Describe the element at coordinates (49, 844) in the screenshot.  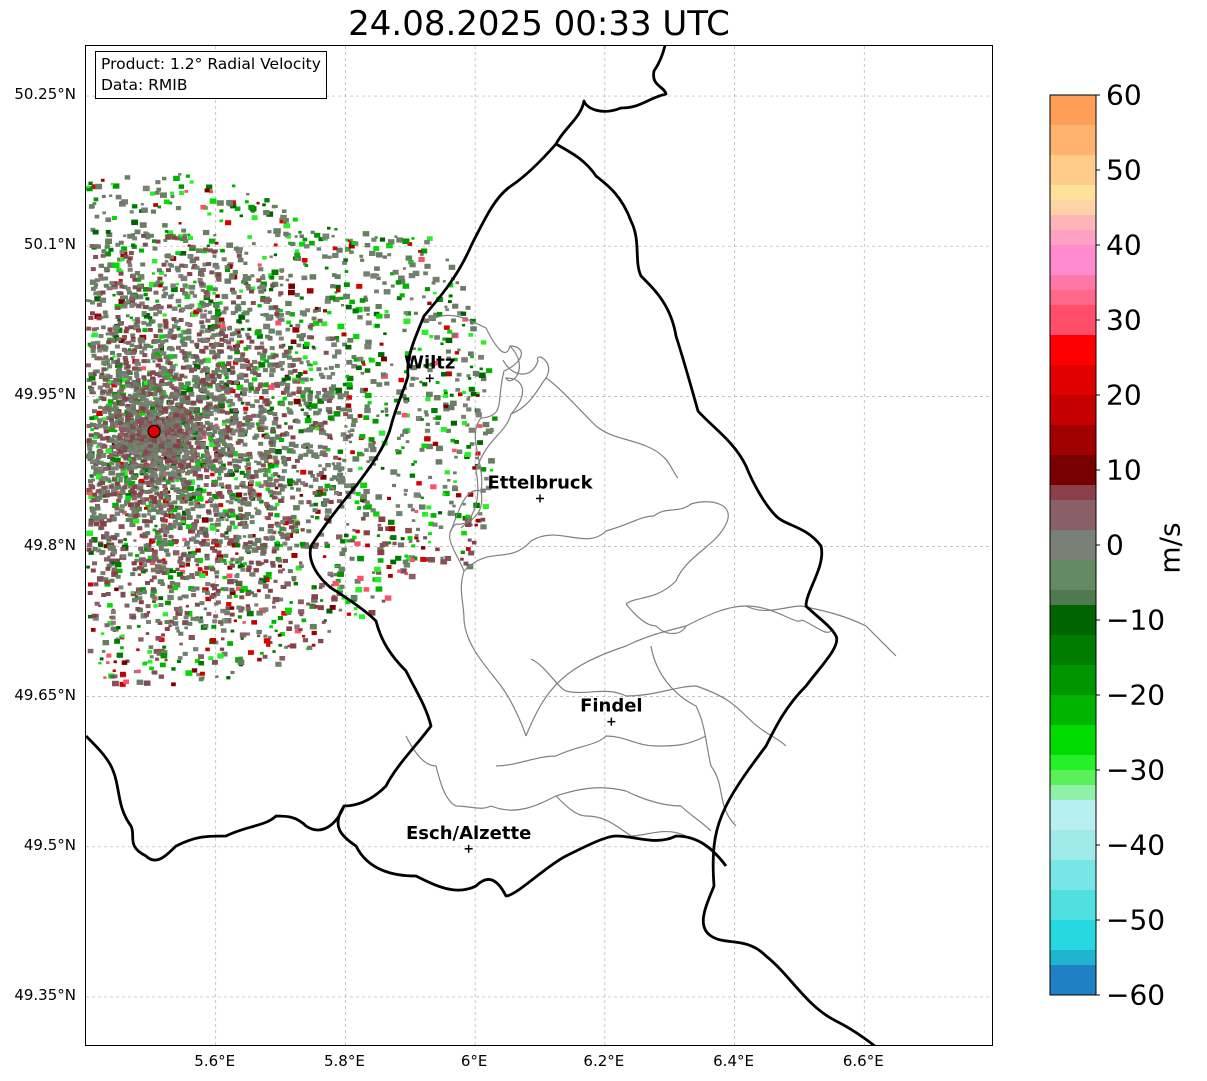
I see `lat-tick-label: 49.5°N` at that location.